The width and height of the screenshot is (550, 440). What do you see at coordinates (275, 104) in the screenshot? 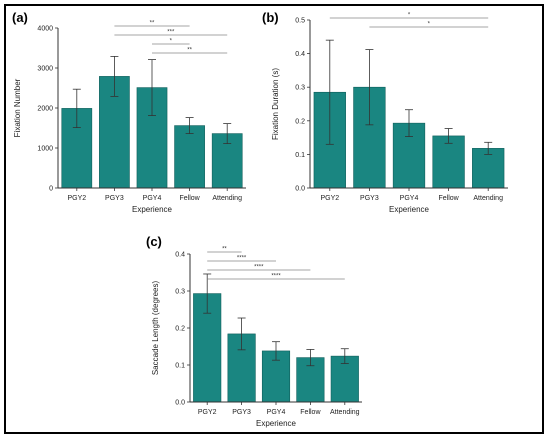
I see `y-axis-title: Fixation Duration (s)` at bounding box center [275, 104].